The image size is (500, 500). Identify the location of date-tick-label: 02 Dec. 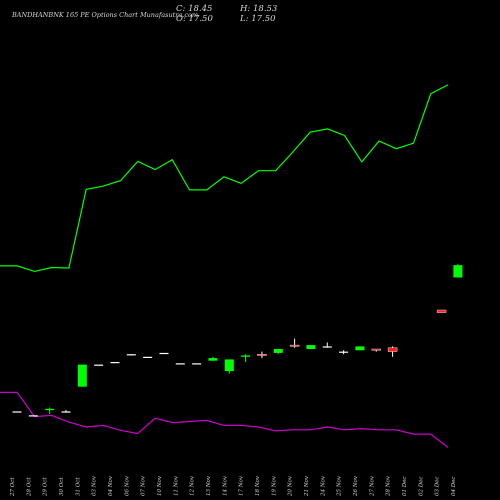
(421, 487).